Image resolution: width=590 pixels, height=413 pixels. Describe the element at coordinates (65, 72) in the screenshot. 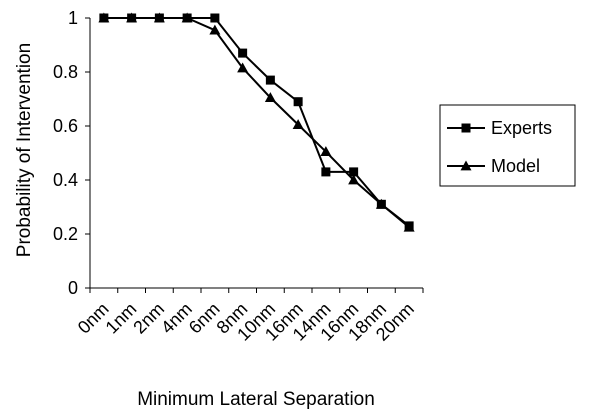

I see `y-tick-label: 0.8` at that location.